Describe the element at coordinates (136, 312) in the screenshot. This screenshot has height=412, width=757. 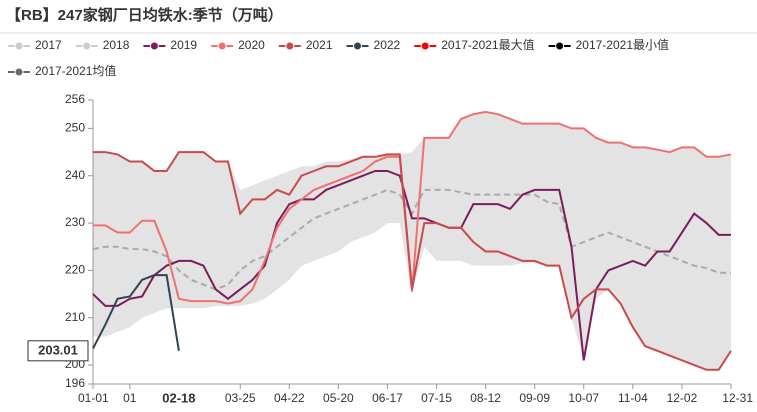
I see `series-line` at that location.